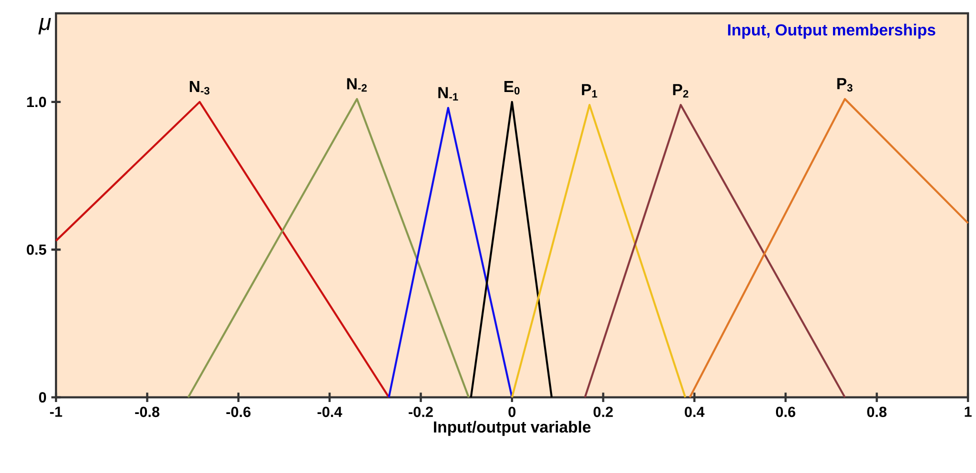 This screenshot has width=976, height=473. I want to click on series-label: P$_{3}$, so click(844, 85).